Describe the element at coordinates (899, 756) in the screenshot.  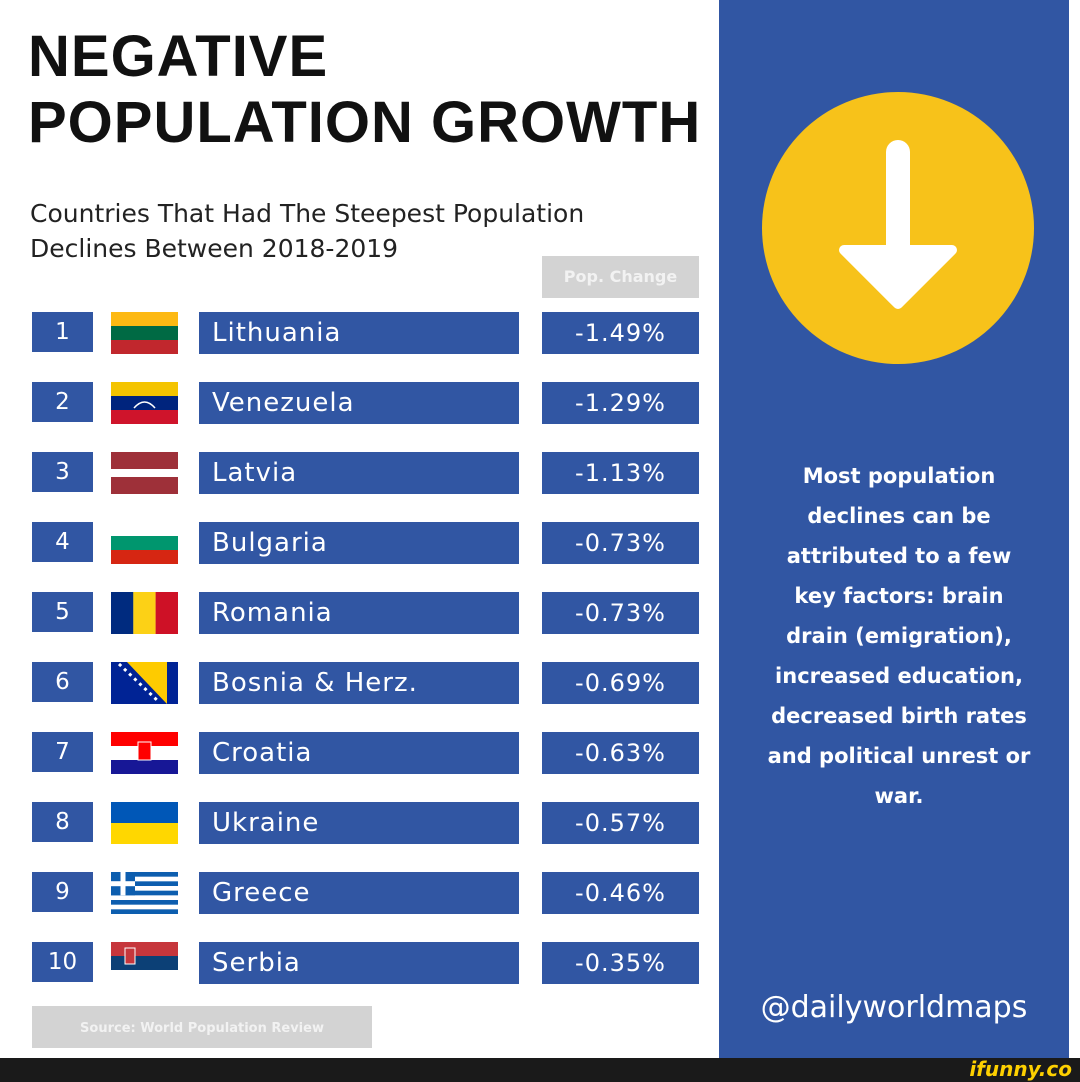
I see `panel-line: and political unrest or` at that location.